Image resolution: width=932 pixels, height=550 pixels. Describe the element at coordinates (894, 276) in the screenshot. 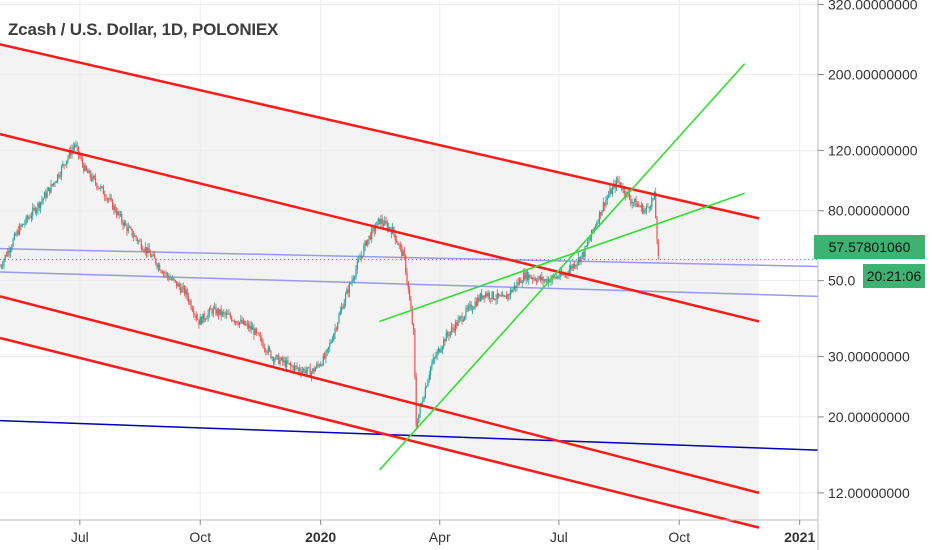

I see `countdown-value: 20:21:06` at that location.